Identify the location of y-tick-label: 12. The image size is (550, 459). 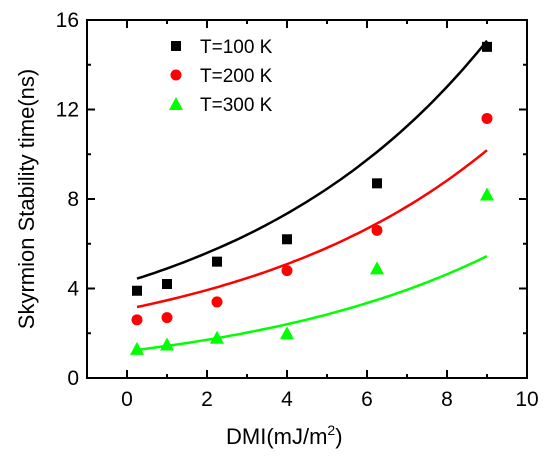
(67, 110).